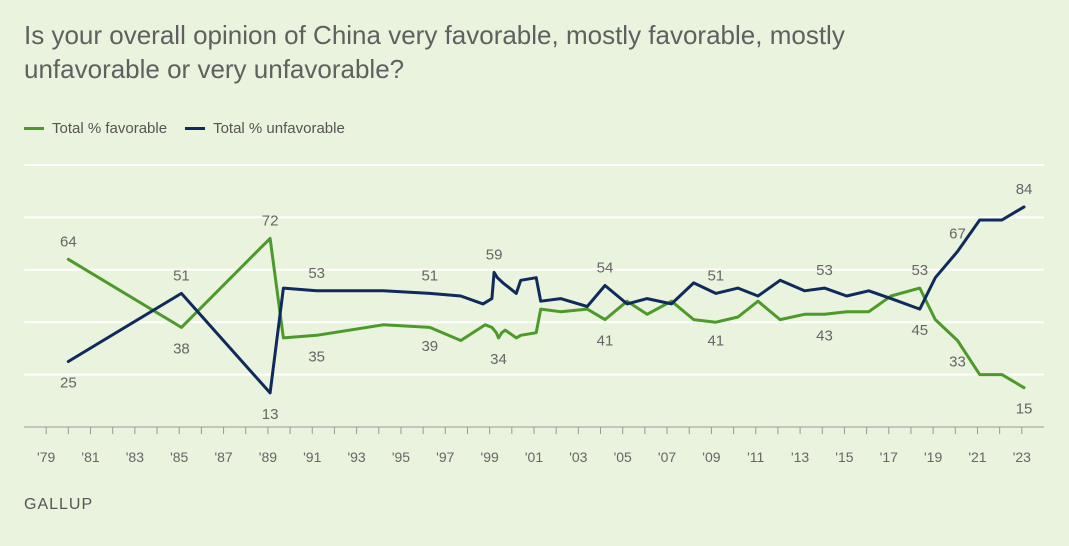 The image size is (1069, 546). What do you see at coordinates (68, 383) in the screenshot?
I see `data-label-unfavorable: 25` at bounding box center [68, 383].